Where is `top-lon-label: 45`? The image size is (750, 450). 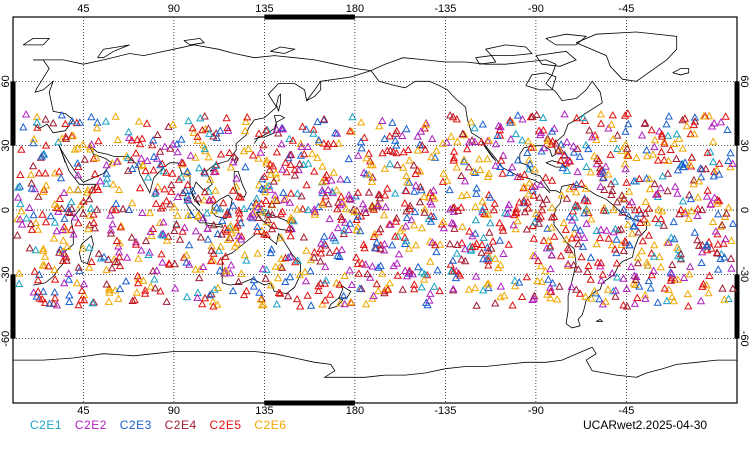 top-lon-label: 45 is located at coordinates (83, 9).